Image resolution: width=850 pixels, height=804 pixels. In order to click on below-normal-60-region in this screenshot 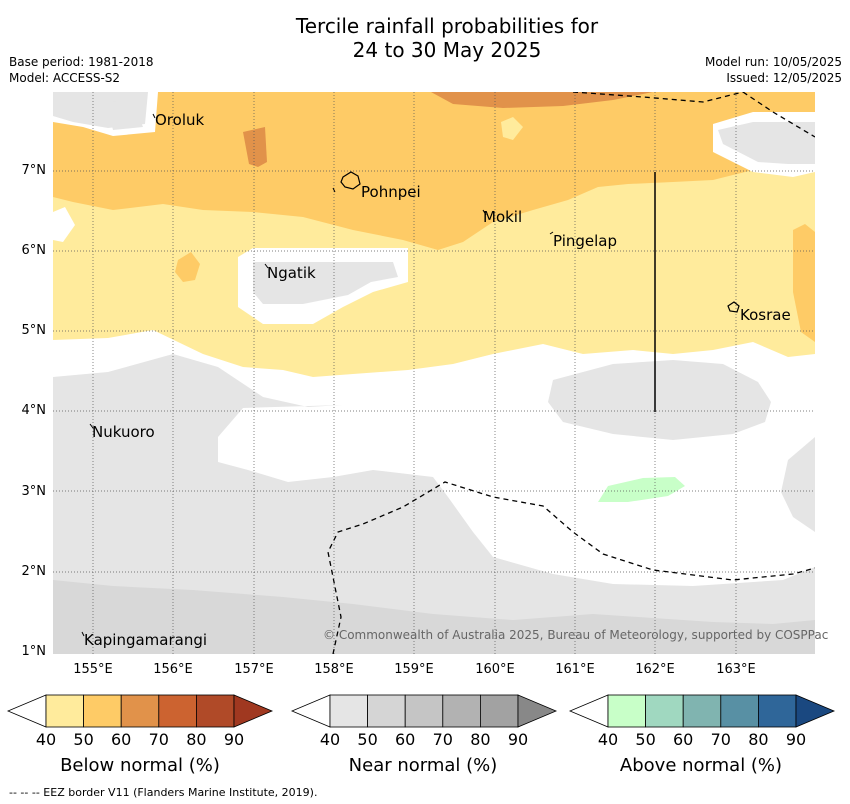, I will do `click(542, 100)`.